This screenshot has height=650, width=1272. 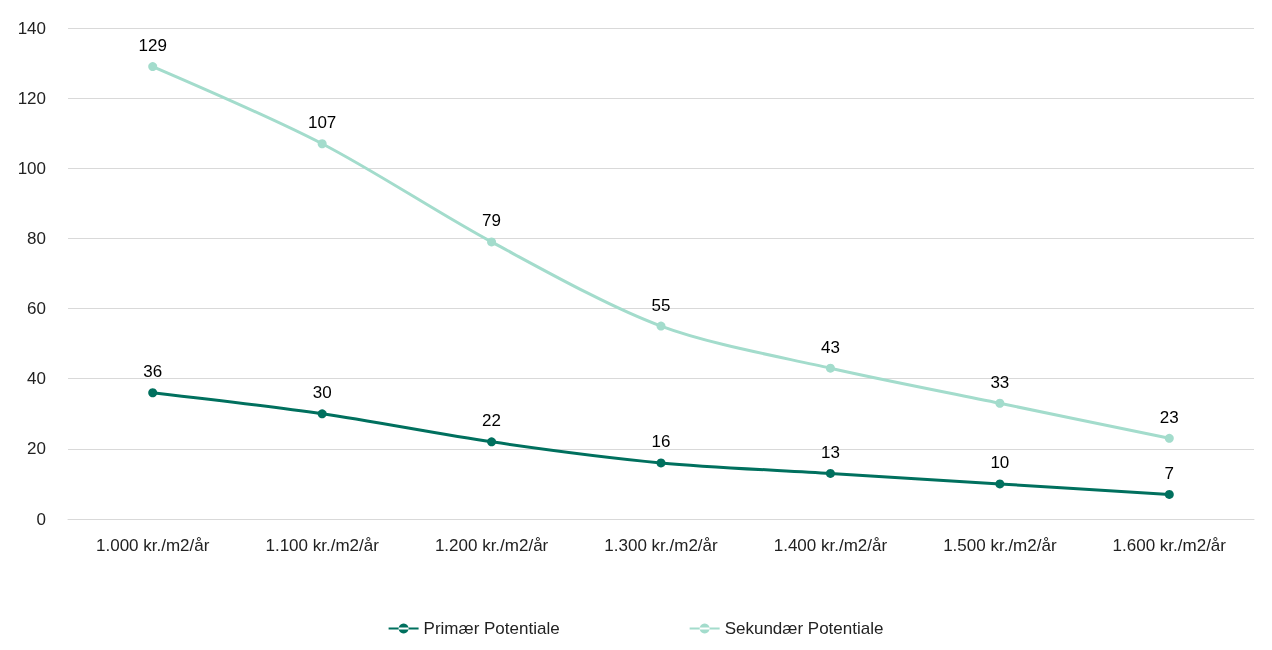 What do you see at coordinates (804, 628) in the screenshot?
I see `legend-label: Sekundær Potentiale` at bounding box center [804, 628].